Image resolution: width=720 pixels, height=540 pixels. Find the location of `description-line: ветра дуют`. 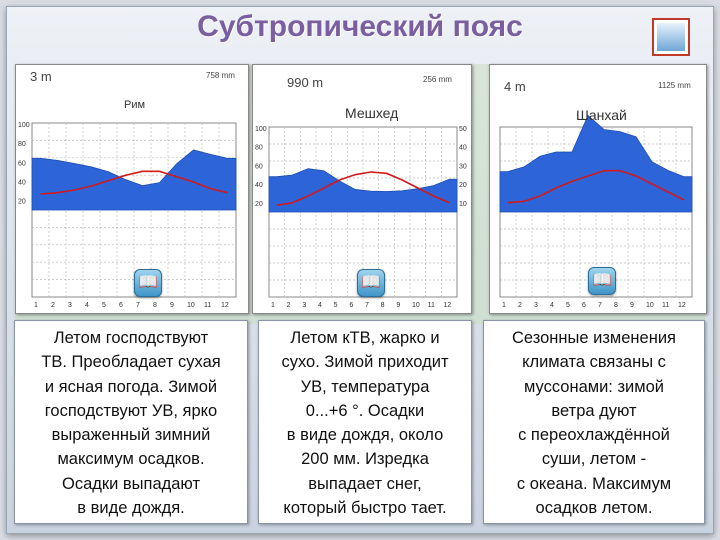

description-line: ветра дуют is located at coordinates (594, 410).